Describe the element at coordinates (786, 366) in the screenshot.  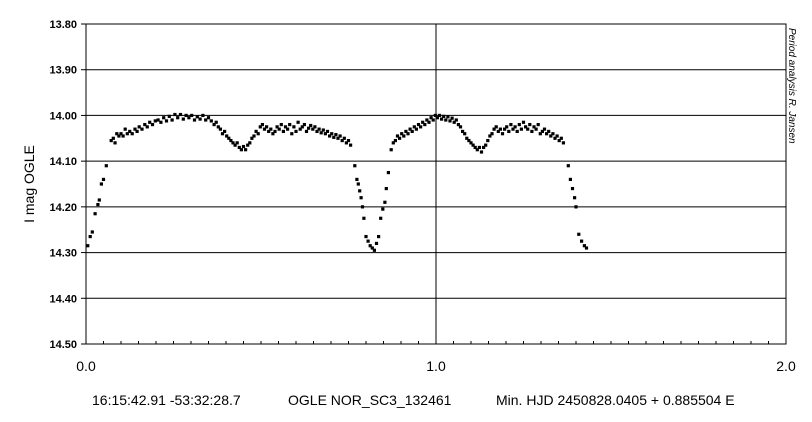
I see `x-tick-label: 2.0` at that location.